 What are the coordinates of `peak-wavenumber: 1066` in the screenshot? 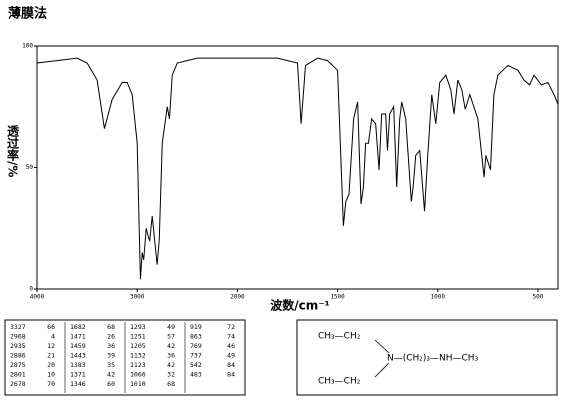 It's located at (138, 375).